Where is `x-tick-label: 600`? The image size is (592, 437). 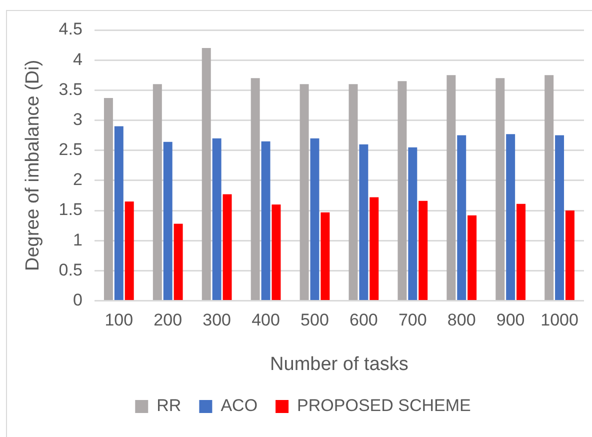 x-tick-label: 600 is located at coordinates (364, 320).